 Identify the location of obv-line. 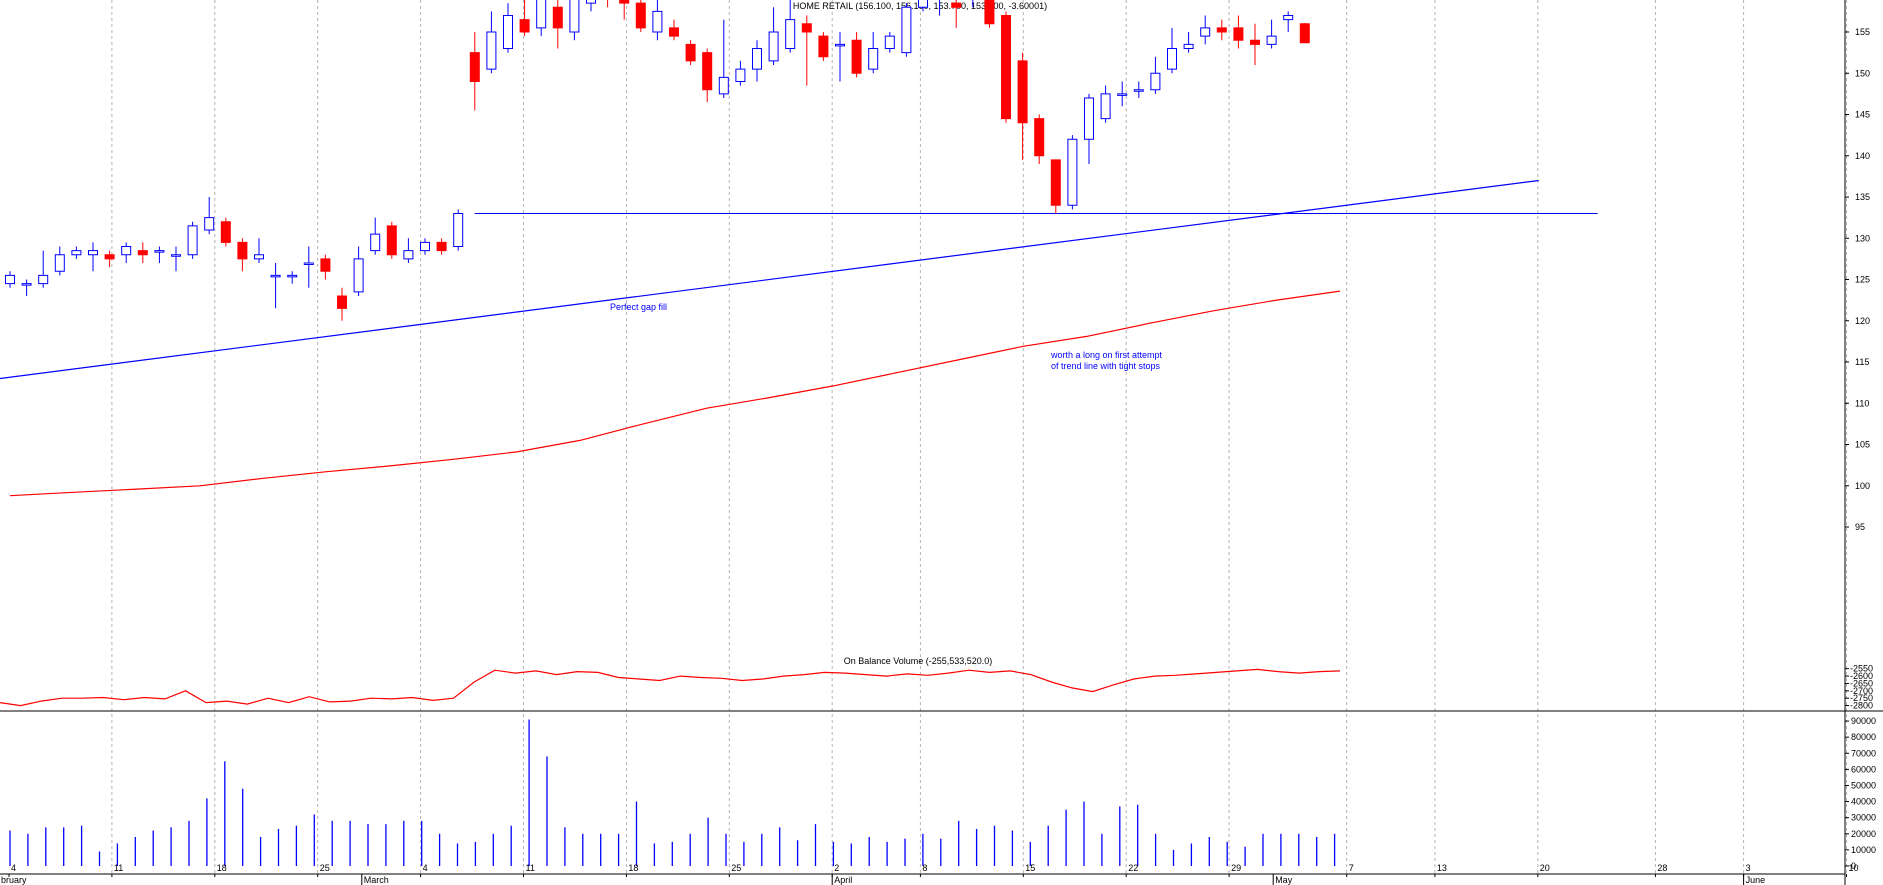
(670, 687).